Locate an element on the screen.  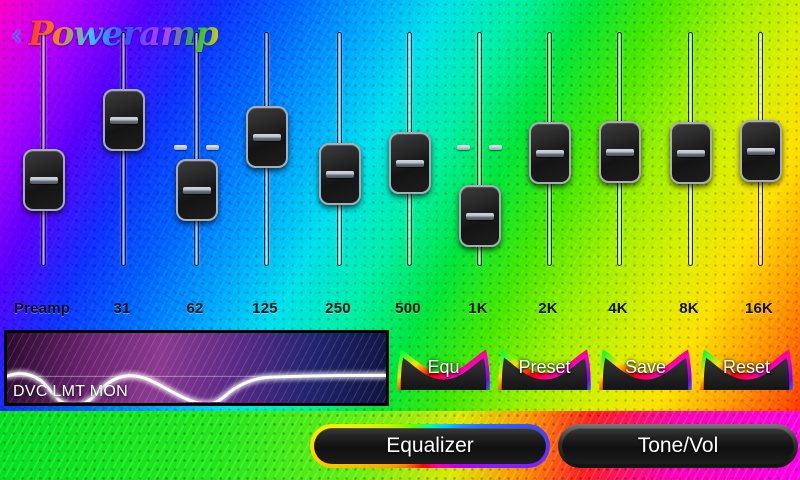
button-reset: Reset is located at coordinates (746, 367).